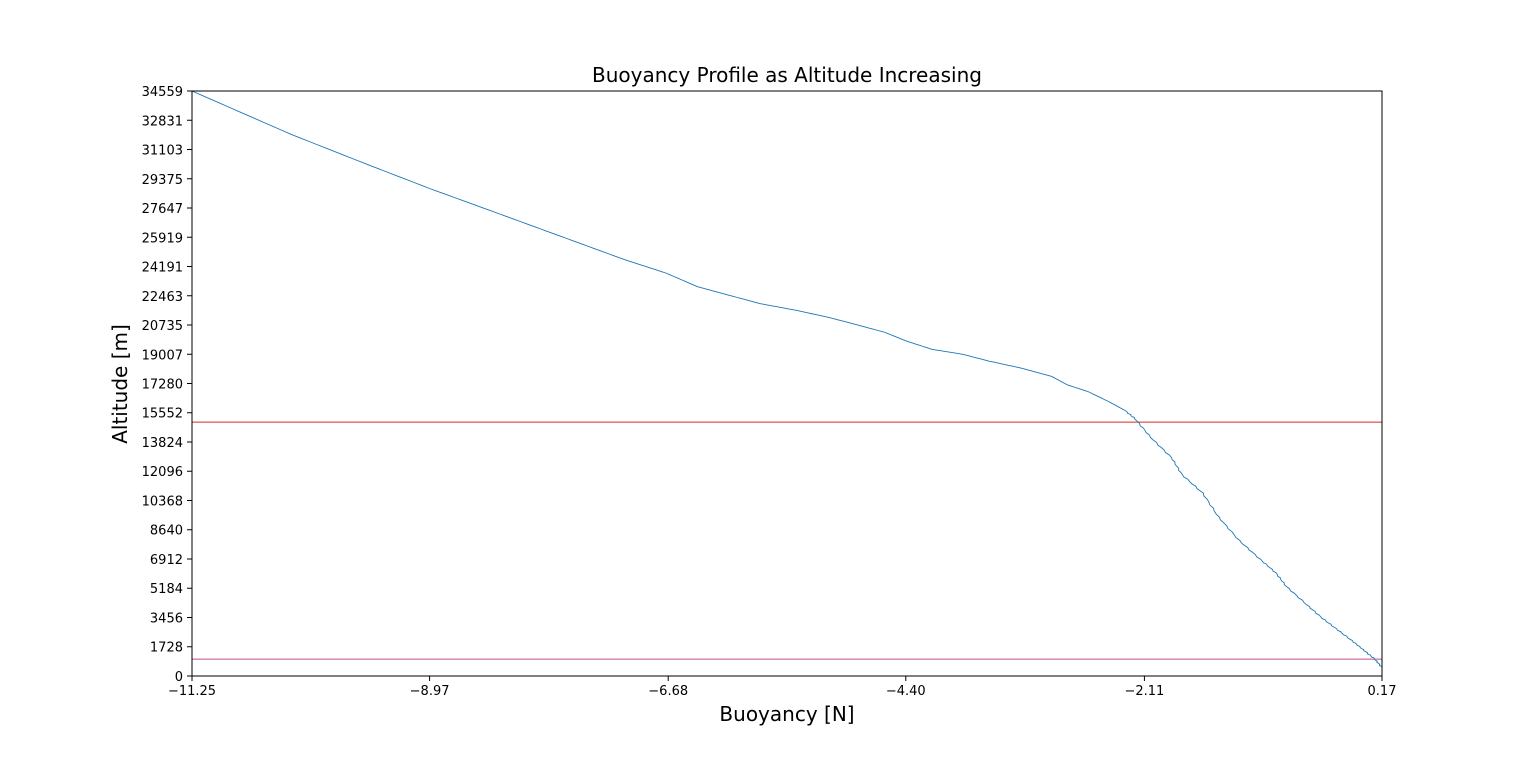 The height and width of the screenshot is (759, 1536). What do you see at coordinates (166, 618) in the screenshot?
I see `y-tick-label: 3456` at bounding box center [166, 618].